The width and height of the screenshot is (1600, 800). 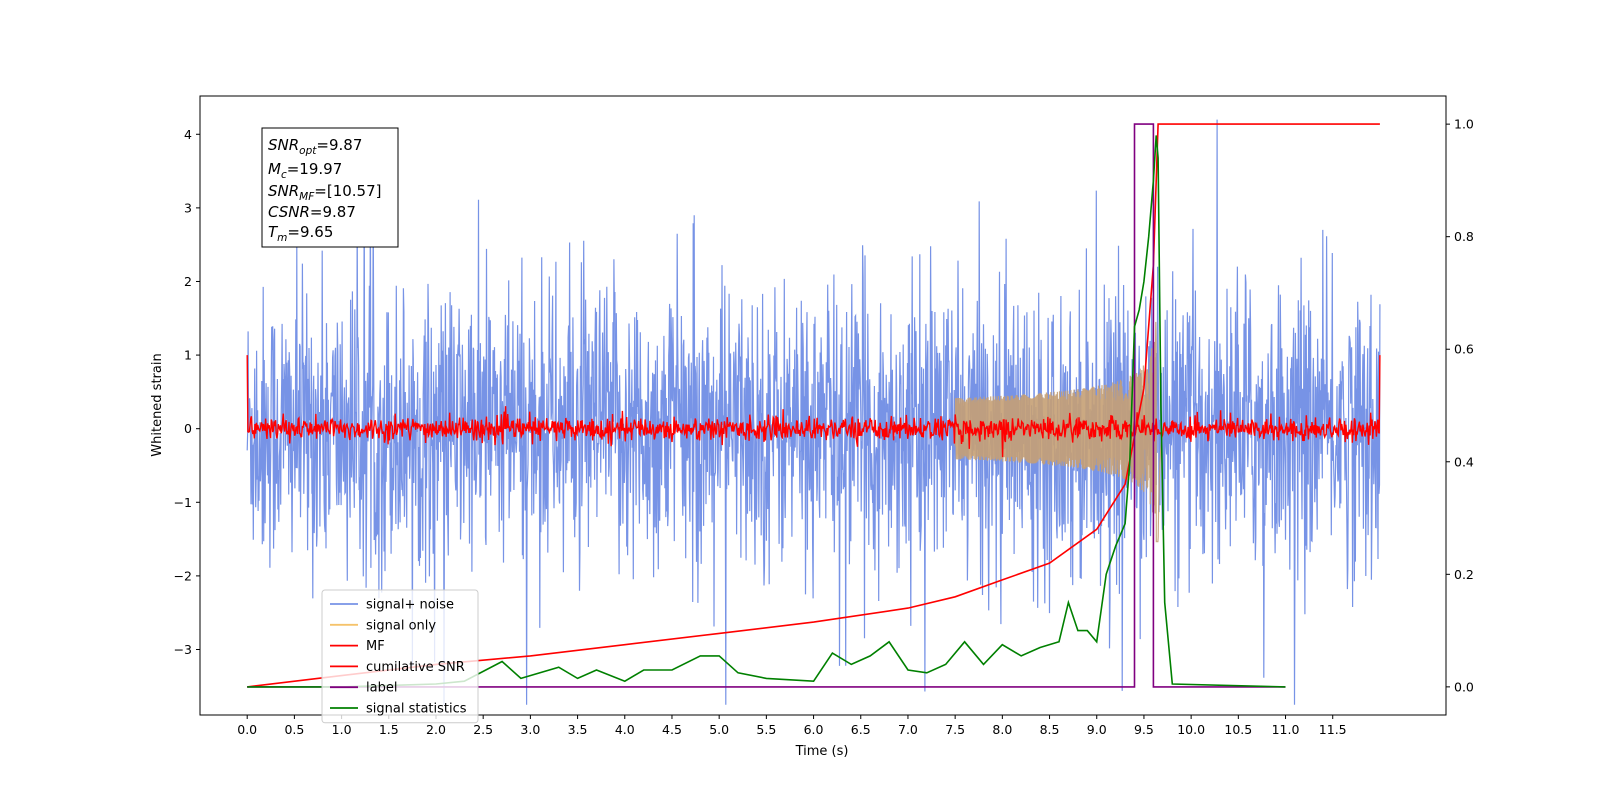 What do you see at coordinates (415, 667) in the screenshot?
I see `legend-label: cumilative SNR` at bounding box center [415, 667].